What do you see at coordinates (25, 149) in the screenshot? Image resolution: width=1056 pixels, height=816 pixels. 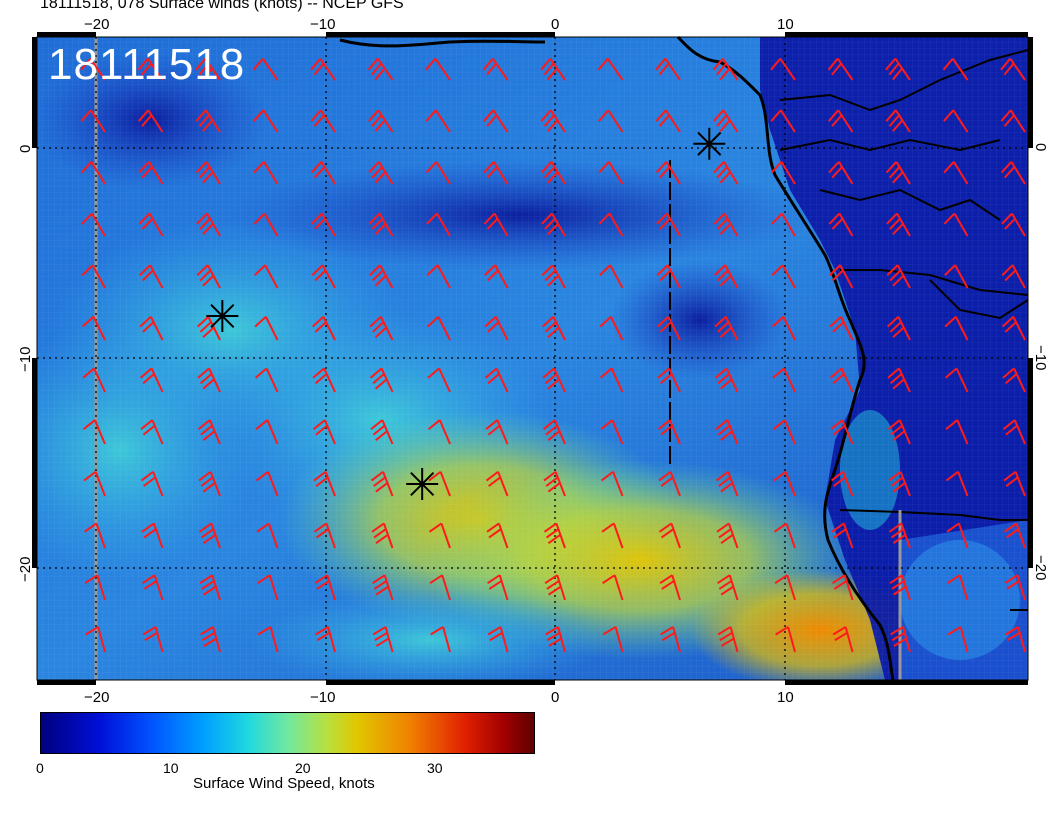 I see `lat-label-left-1: 0` at bounding box center [25, 149].